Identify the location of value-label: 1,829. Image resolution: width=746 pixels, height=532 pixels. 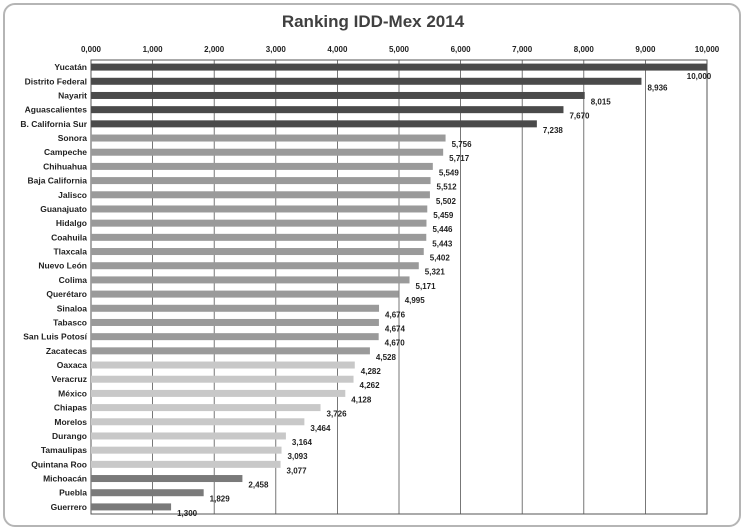
(220, 499).